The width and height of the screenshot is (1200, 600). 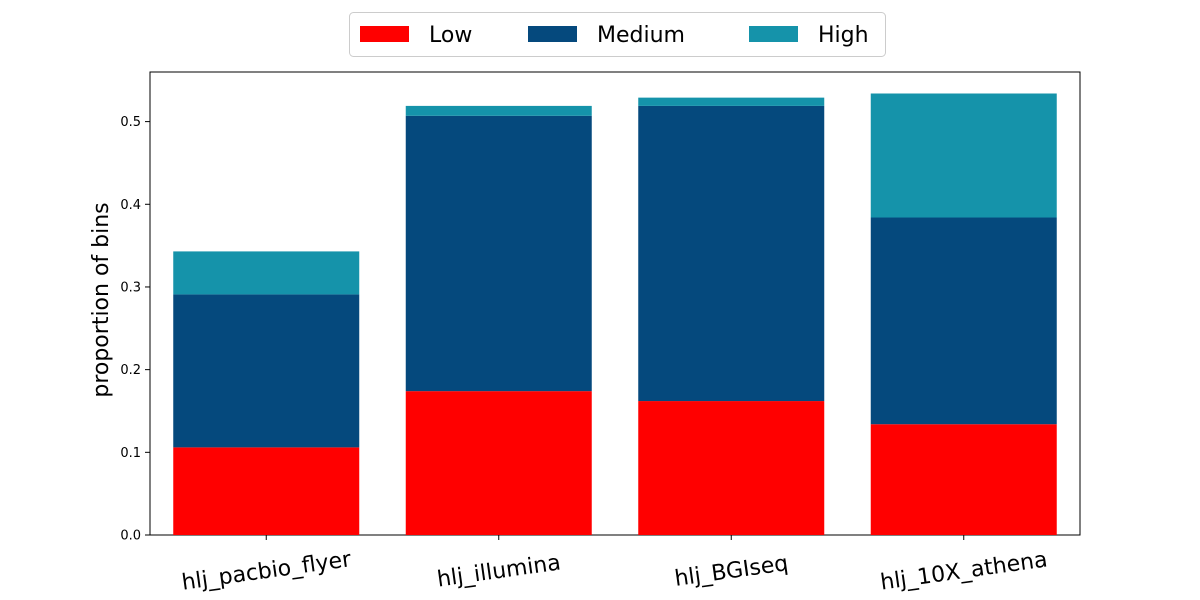 I want to click on legend-label-high: High, so click(x=843, y=35).